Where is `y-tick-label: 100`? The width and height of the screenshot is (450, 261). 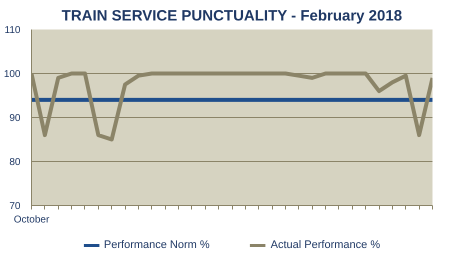 y-tick-label: 100 is located at coordinates (12, 74).